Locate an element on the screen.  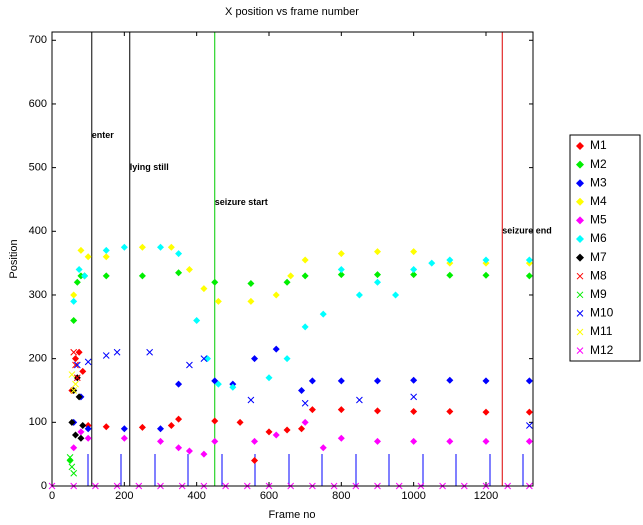
event-label: seizure start is located at coordinates (241, 202).